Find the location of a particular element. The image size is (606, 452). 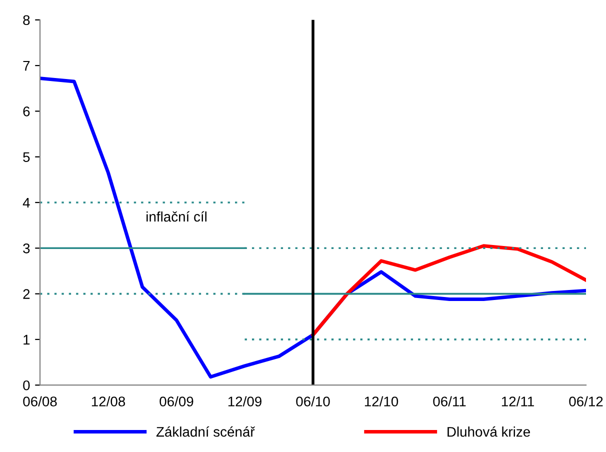

x-tick-label: 06/09 is located at coordinates (177, 401).